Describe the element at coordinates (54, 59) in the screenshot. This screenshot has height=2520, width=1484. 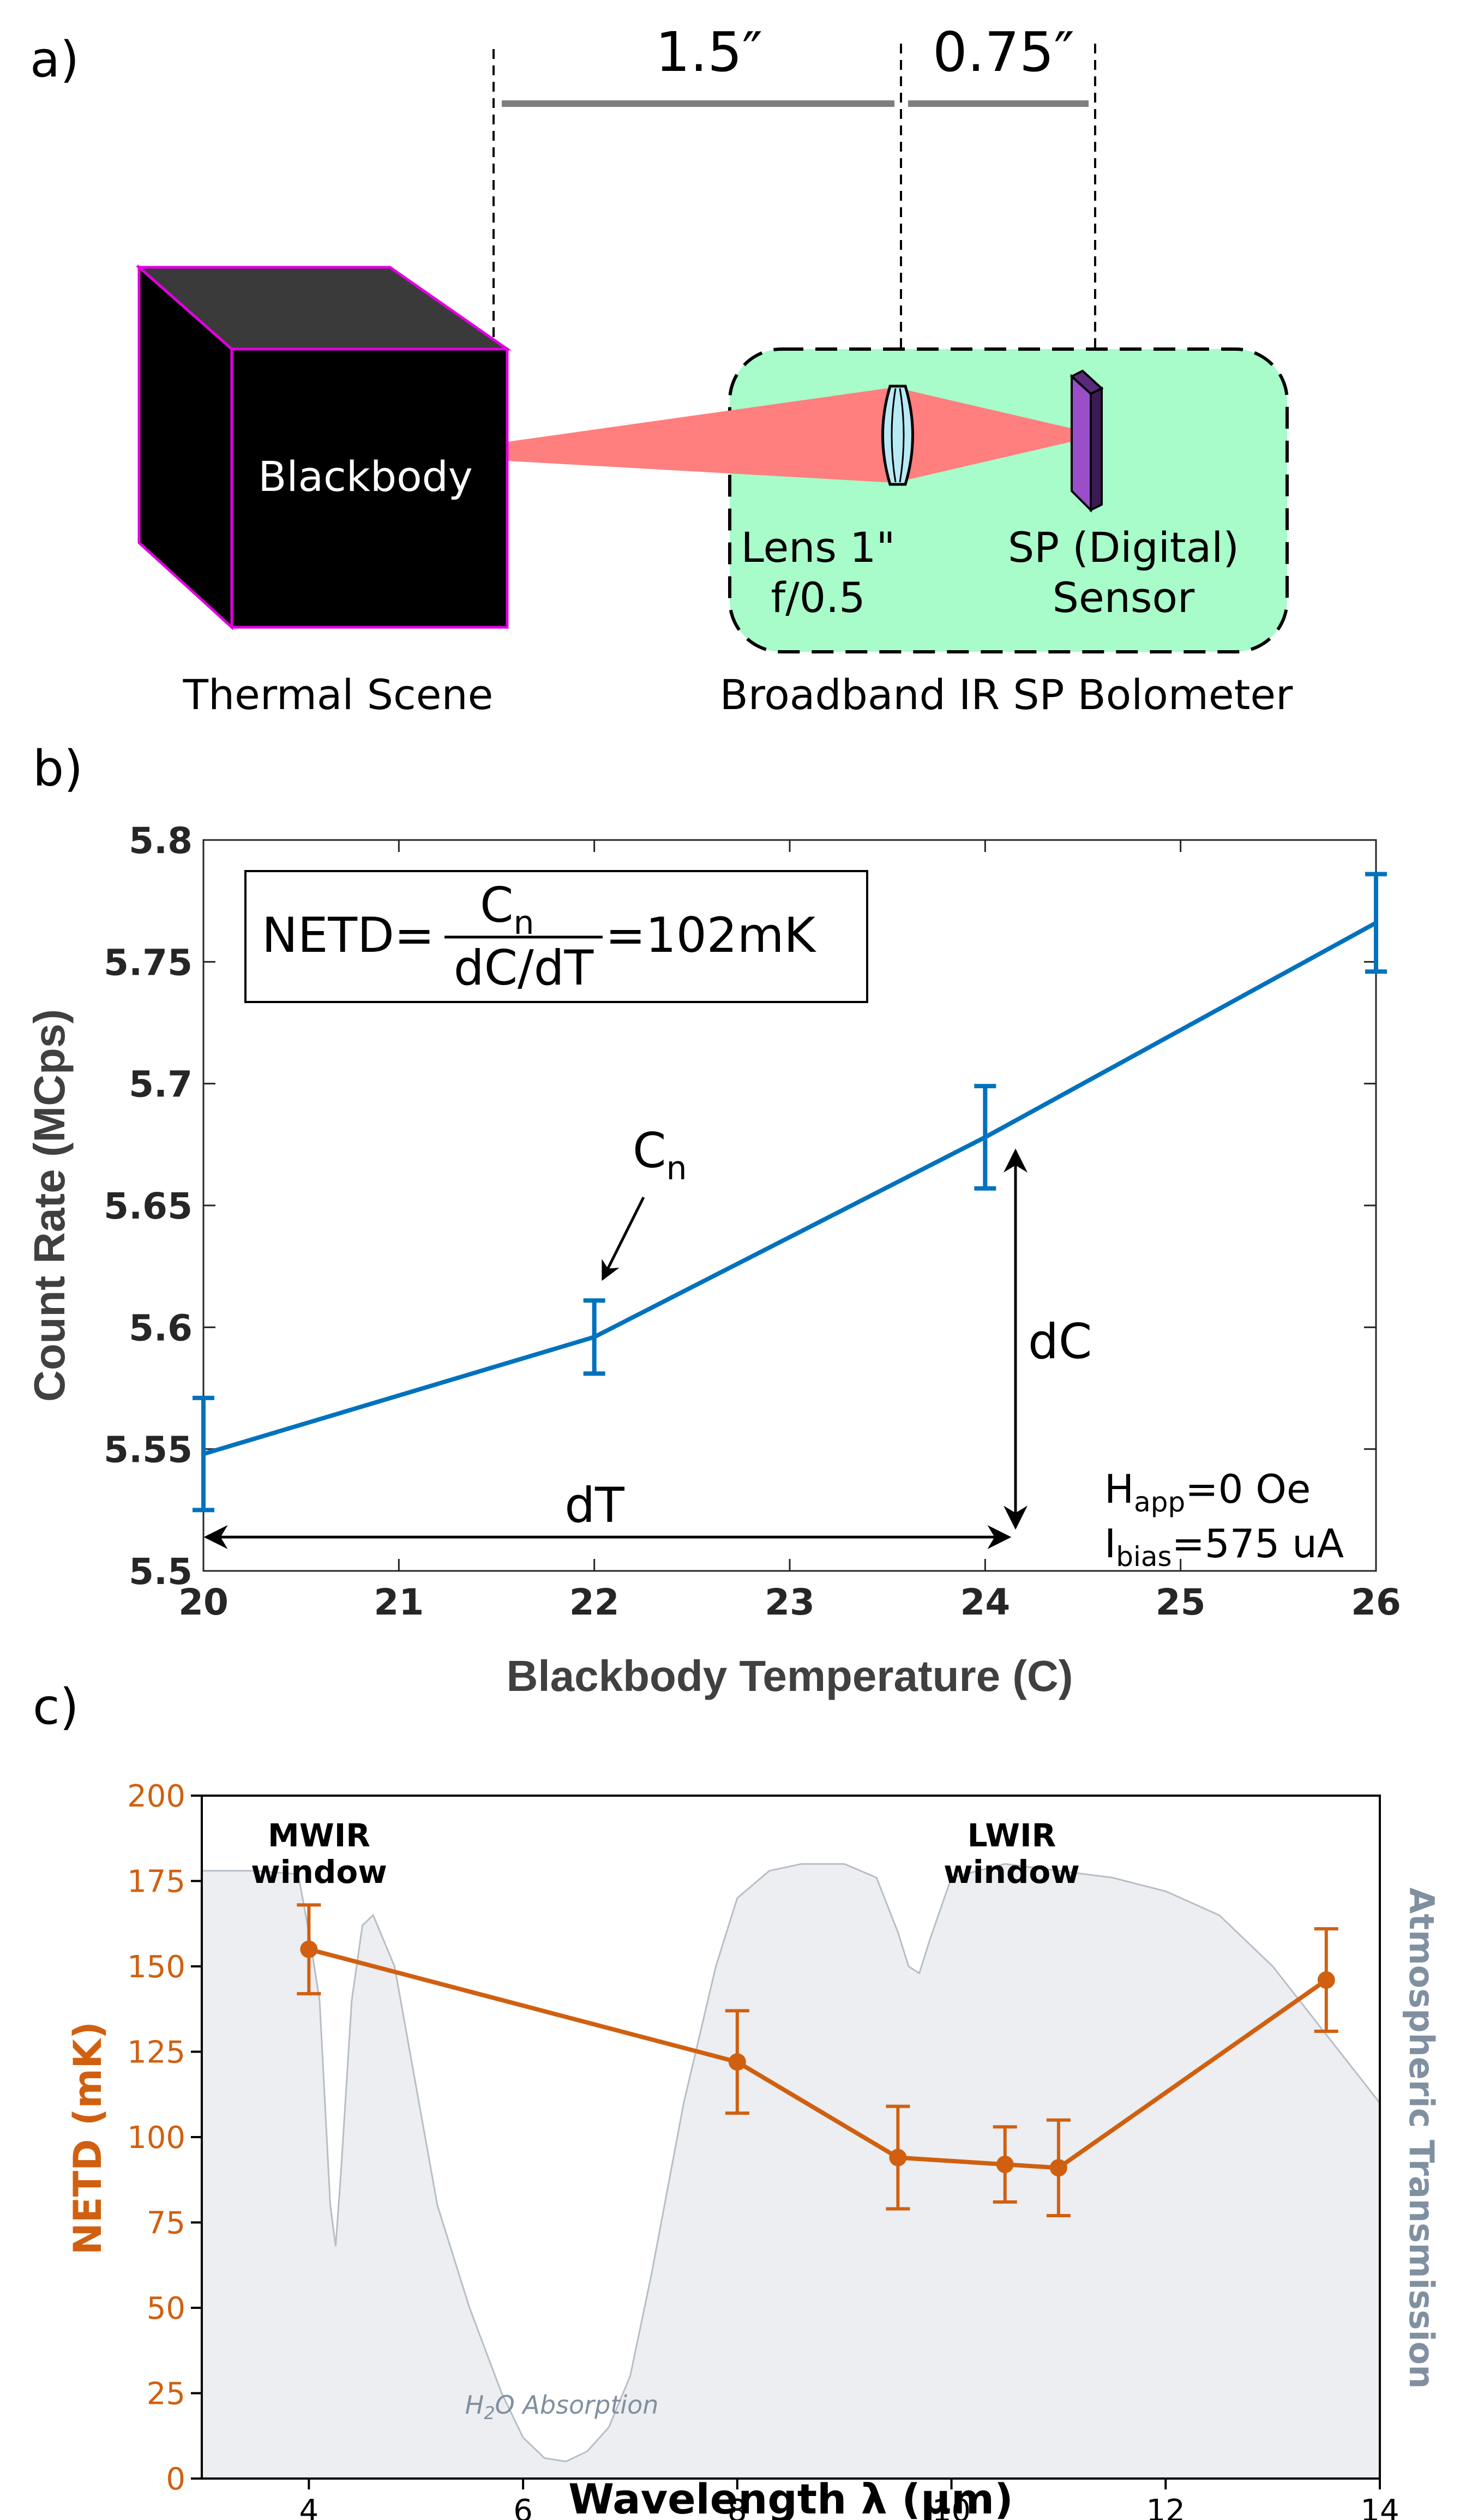
I see `panel-a-label: a)` at that location.